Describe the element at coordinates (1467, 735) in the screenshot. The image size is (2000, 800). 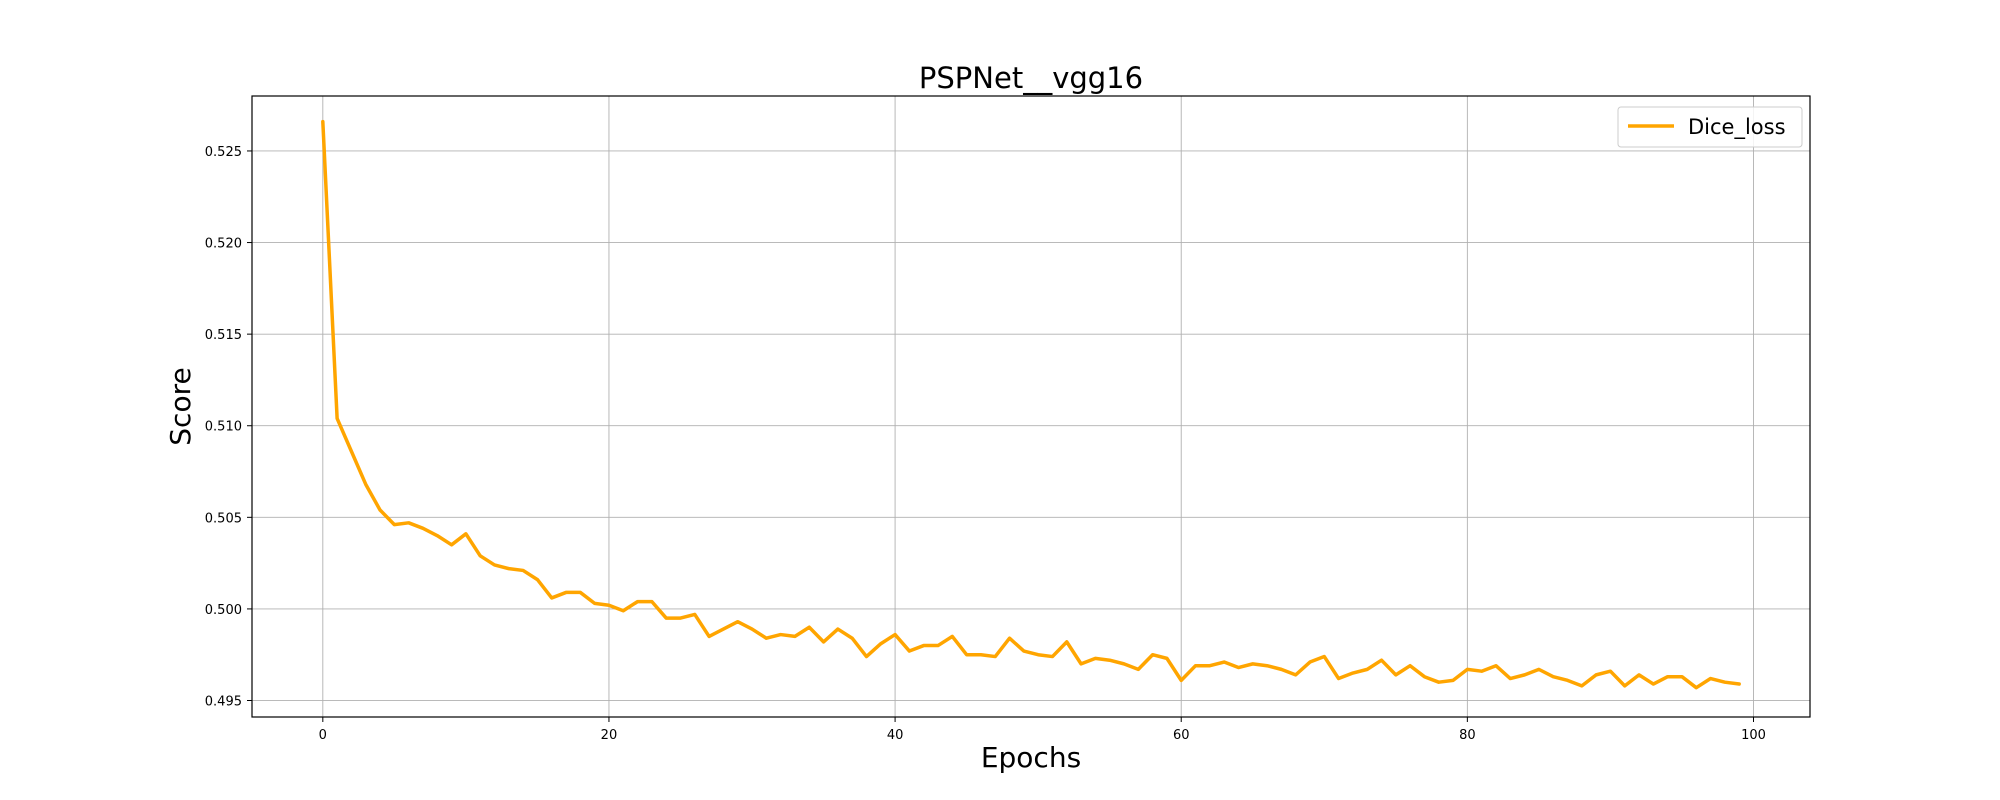
I see `x-tick-label: 80` at that location.